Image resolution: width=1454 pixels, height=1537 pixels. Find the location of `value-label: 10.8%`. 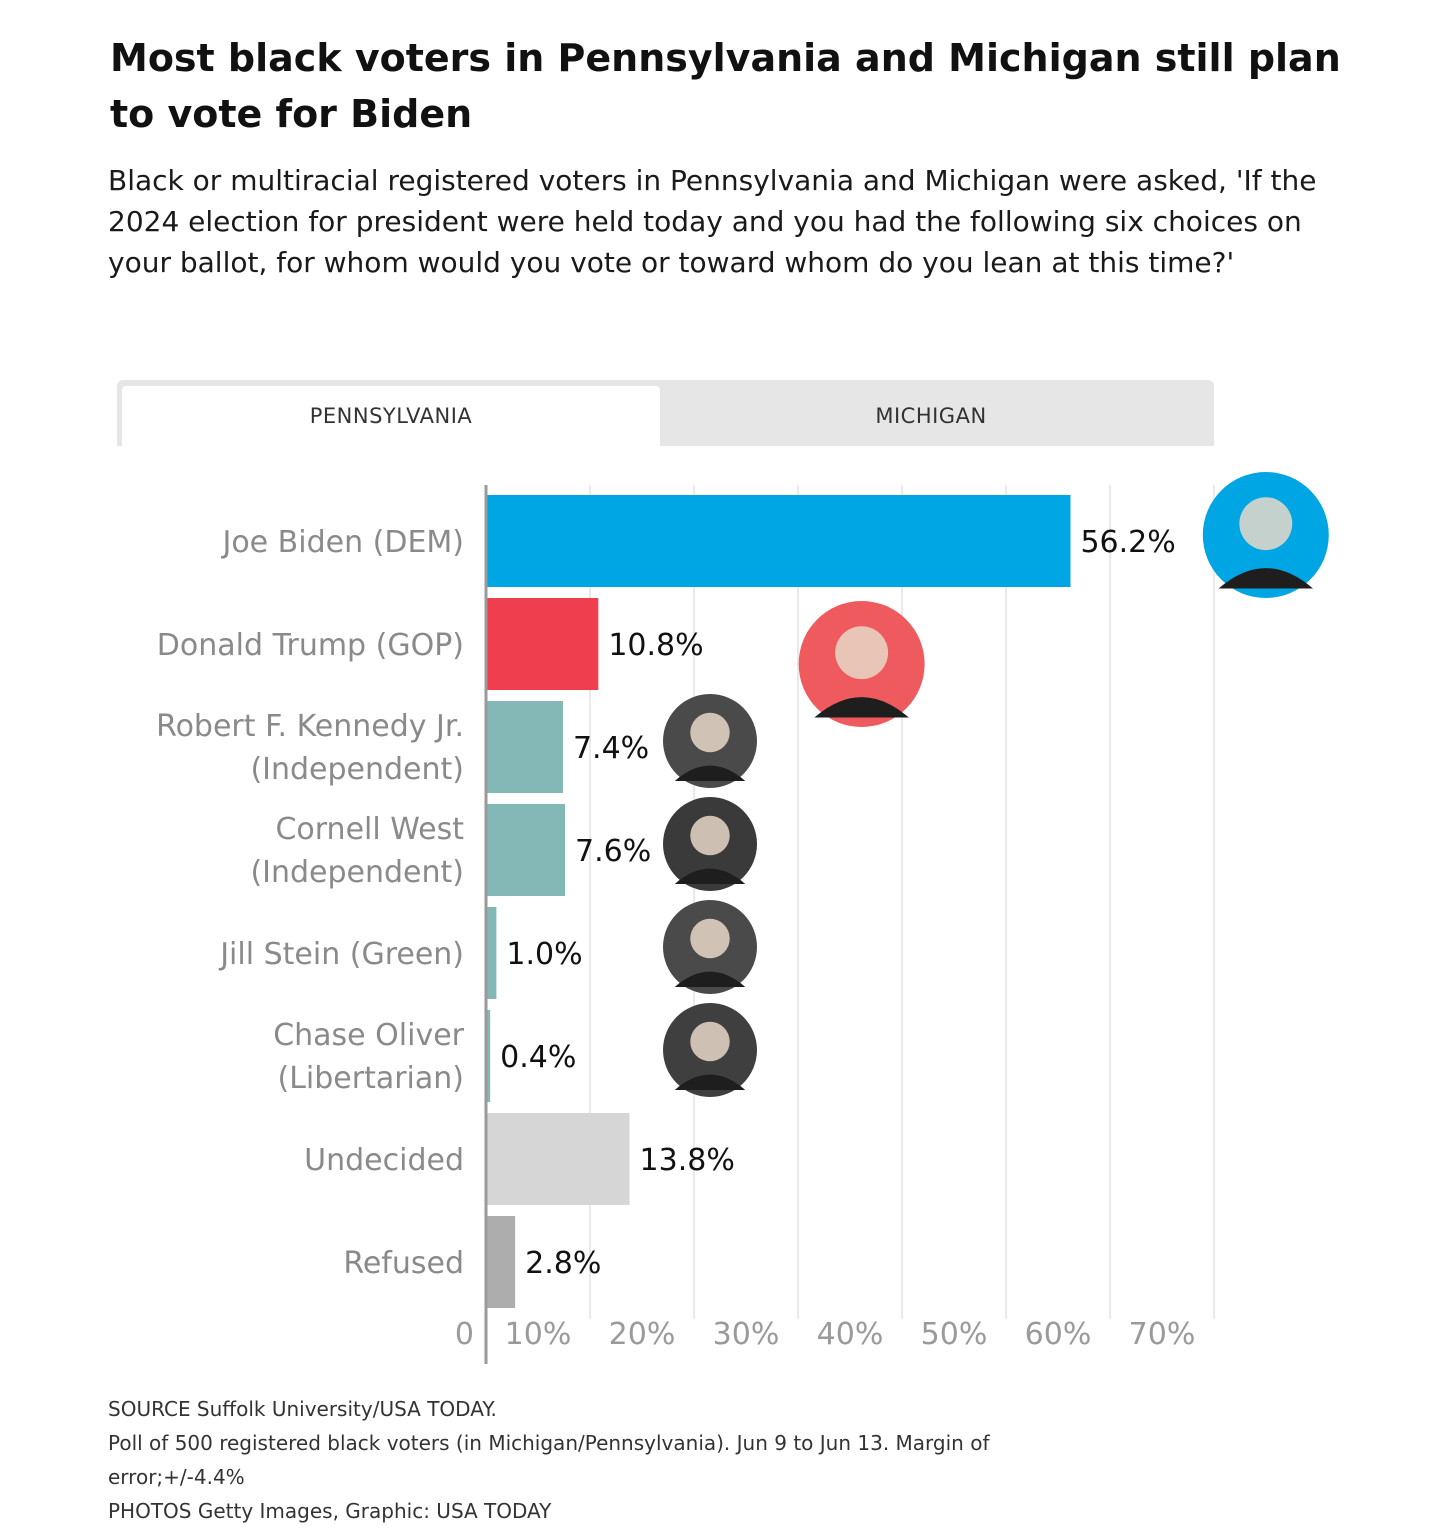

value-label: 10.8% is located at coordinates (655, 645).